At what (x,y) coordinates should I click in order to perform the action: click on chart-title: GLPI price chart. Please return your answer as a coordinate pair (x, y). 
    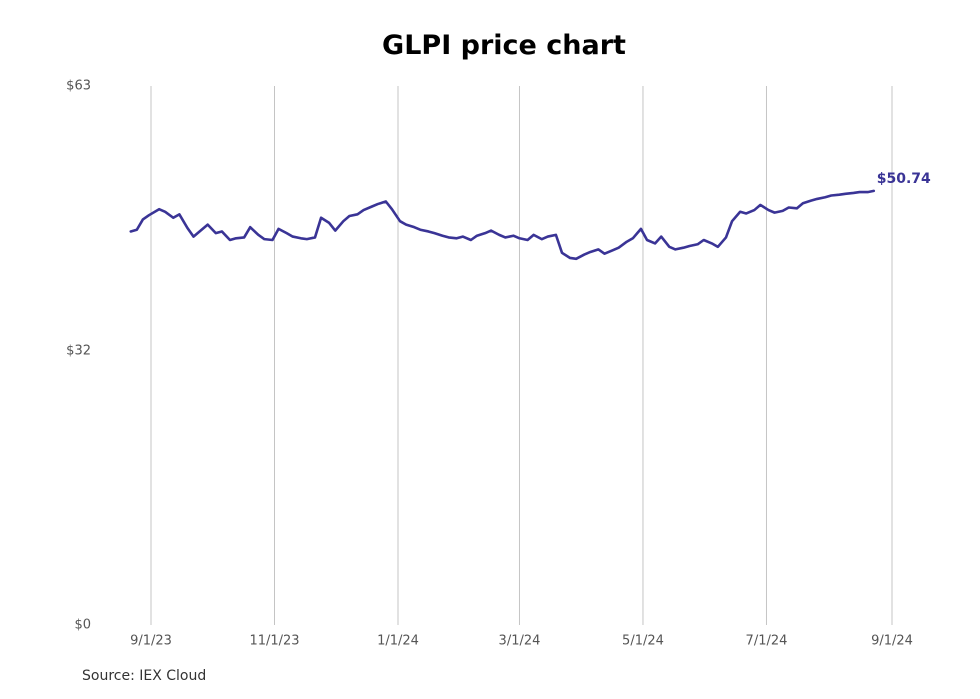
    Looking at the image, I should click on (504, 45).